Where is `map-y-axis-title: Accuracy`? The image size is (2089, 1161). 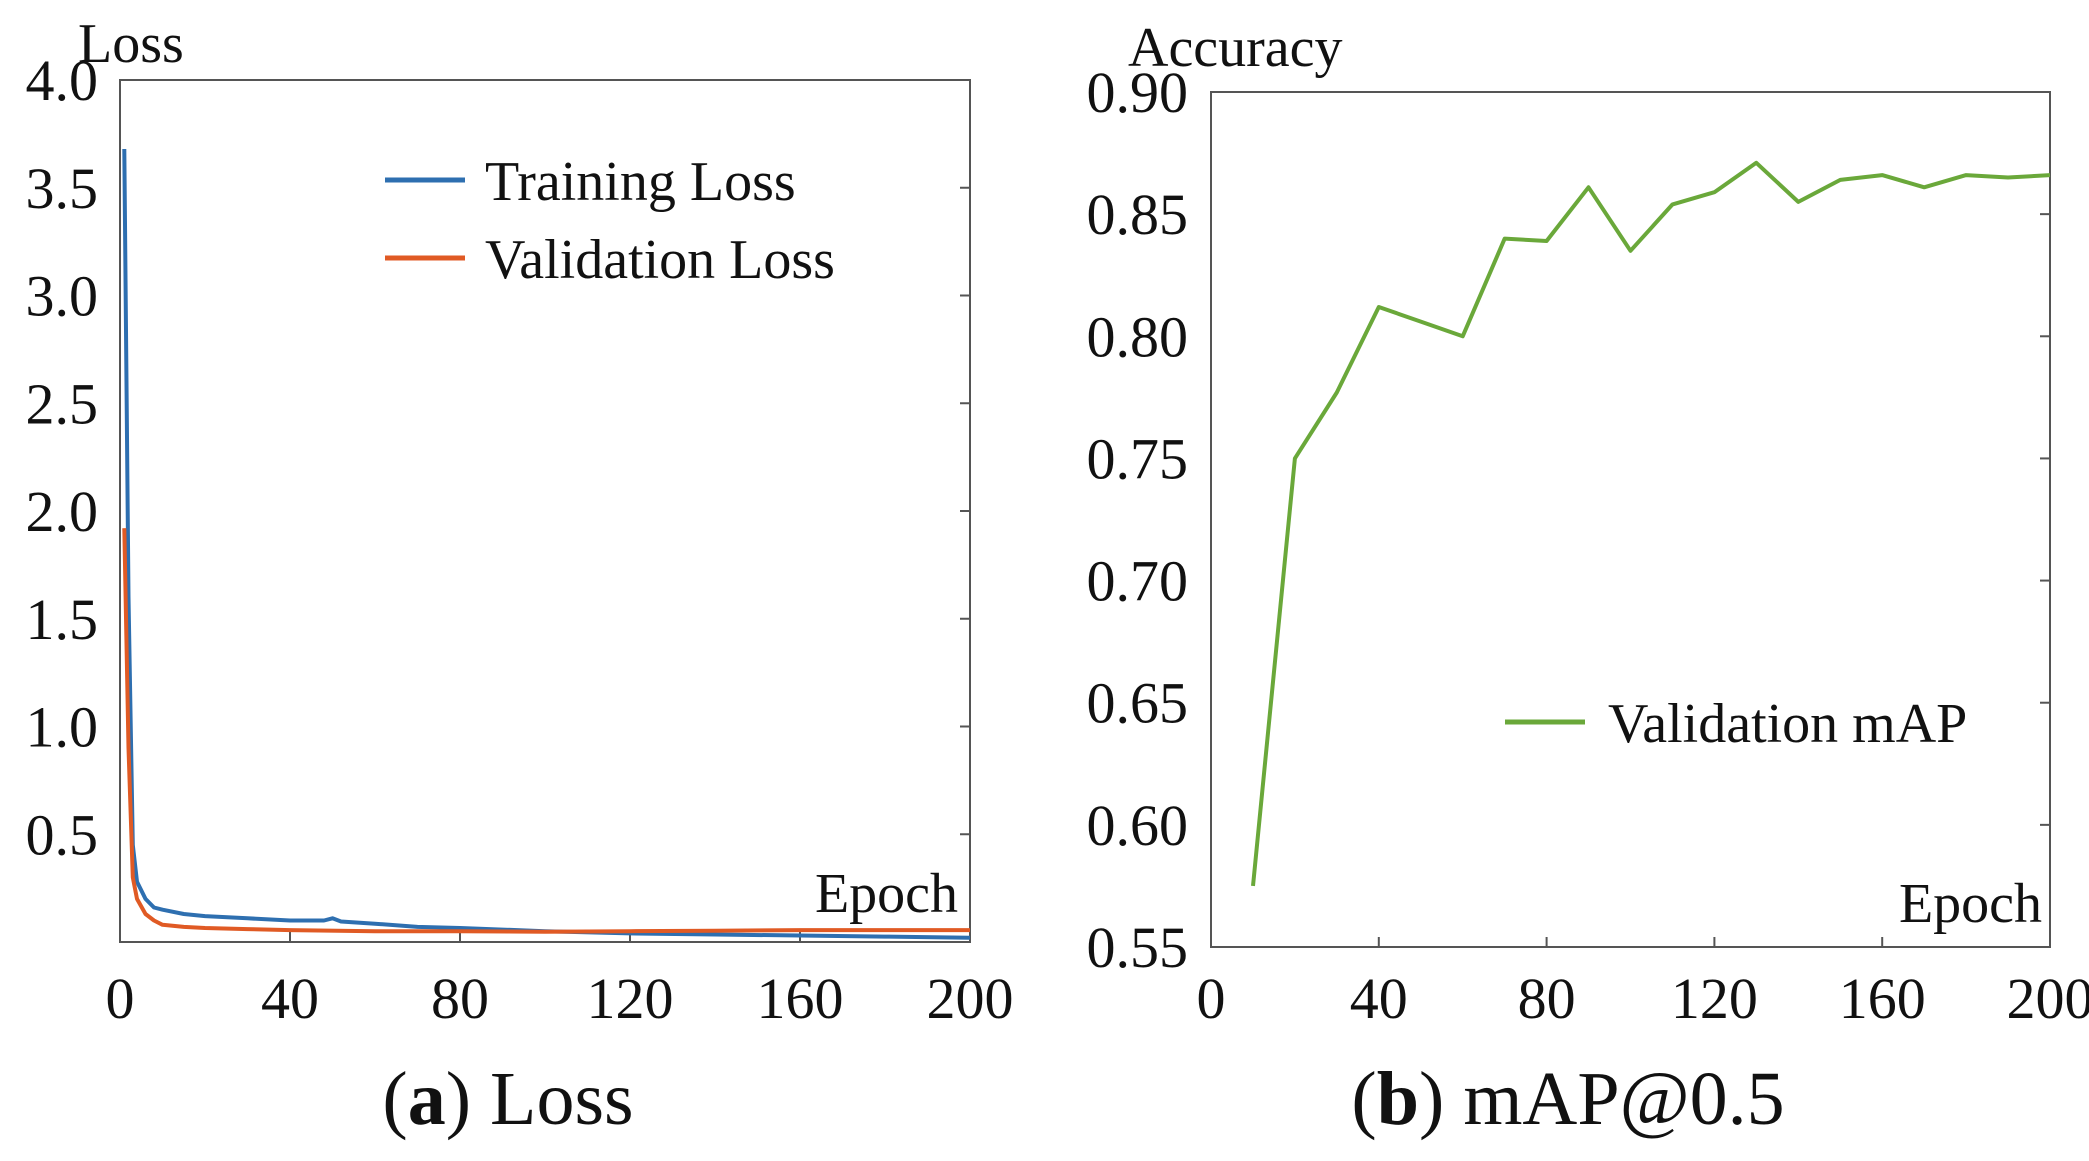
map-y-axis-title: Accuracy is located at coordinates (1235, 48).